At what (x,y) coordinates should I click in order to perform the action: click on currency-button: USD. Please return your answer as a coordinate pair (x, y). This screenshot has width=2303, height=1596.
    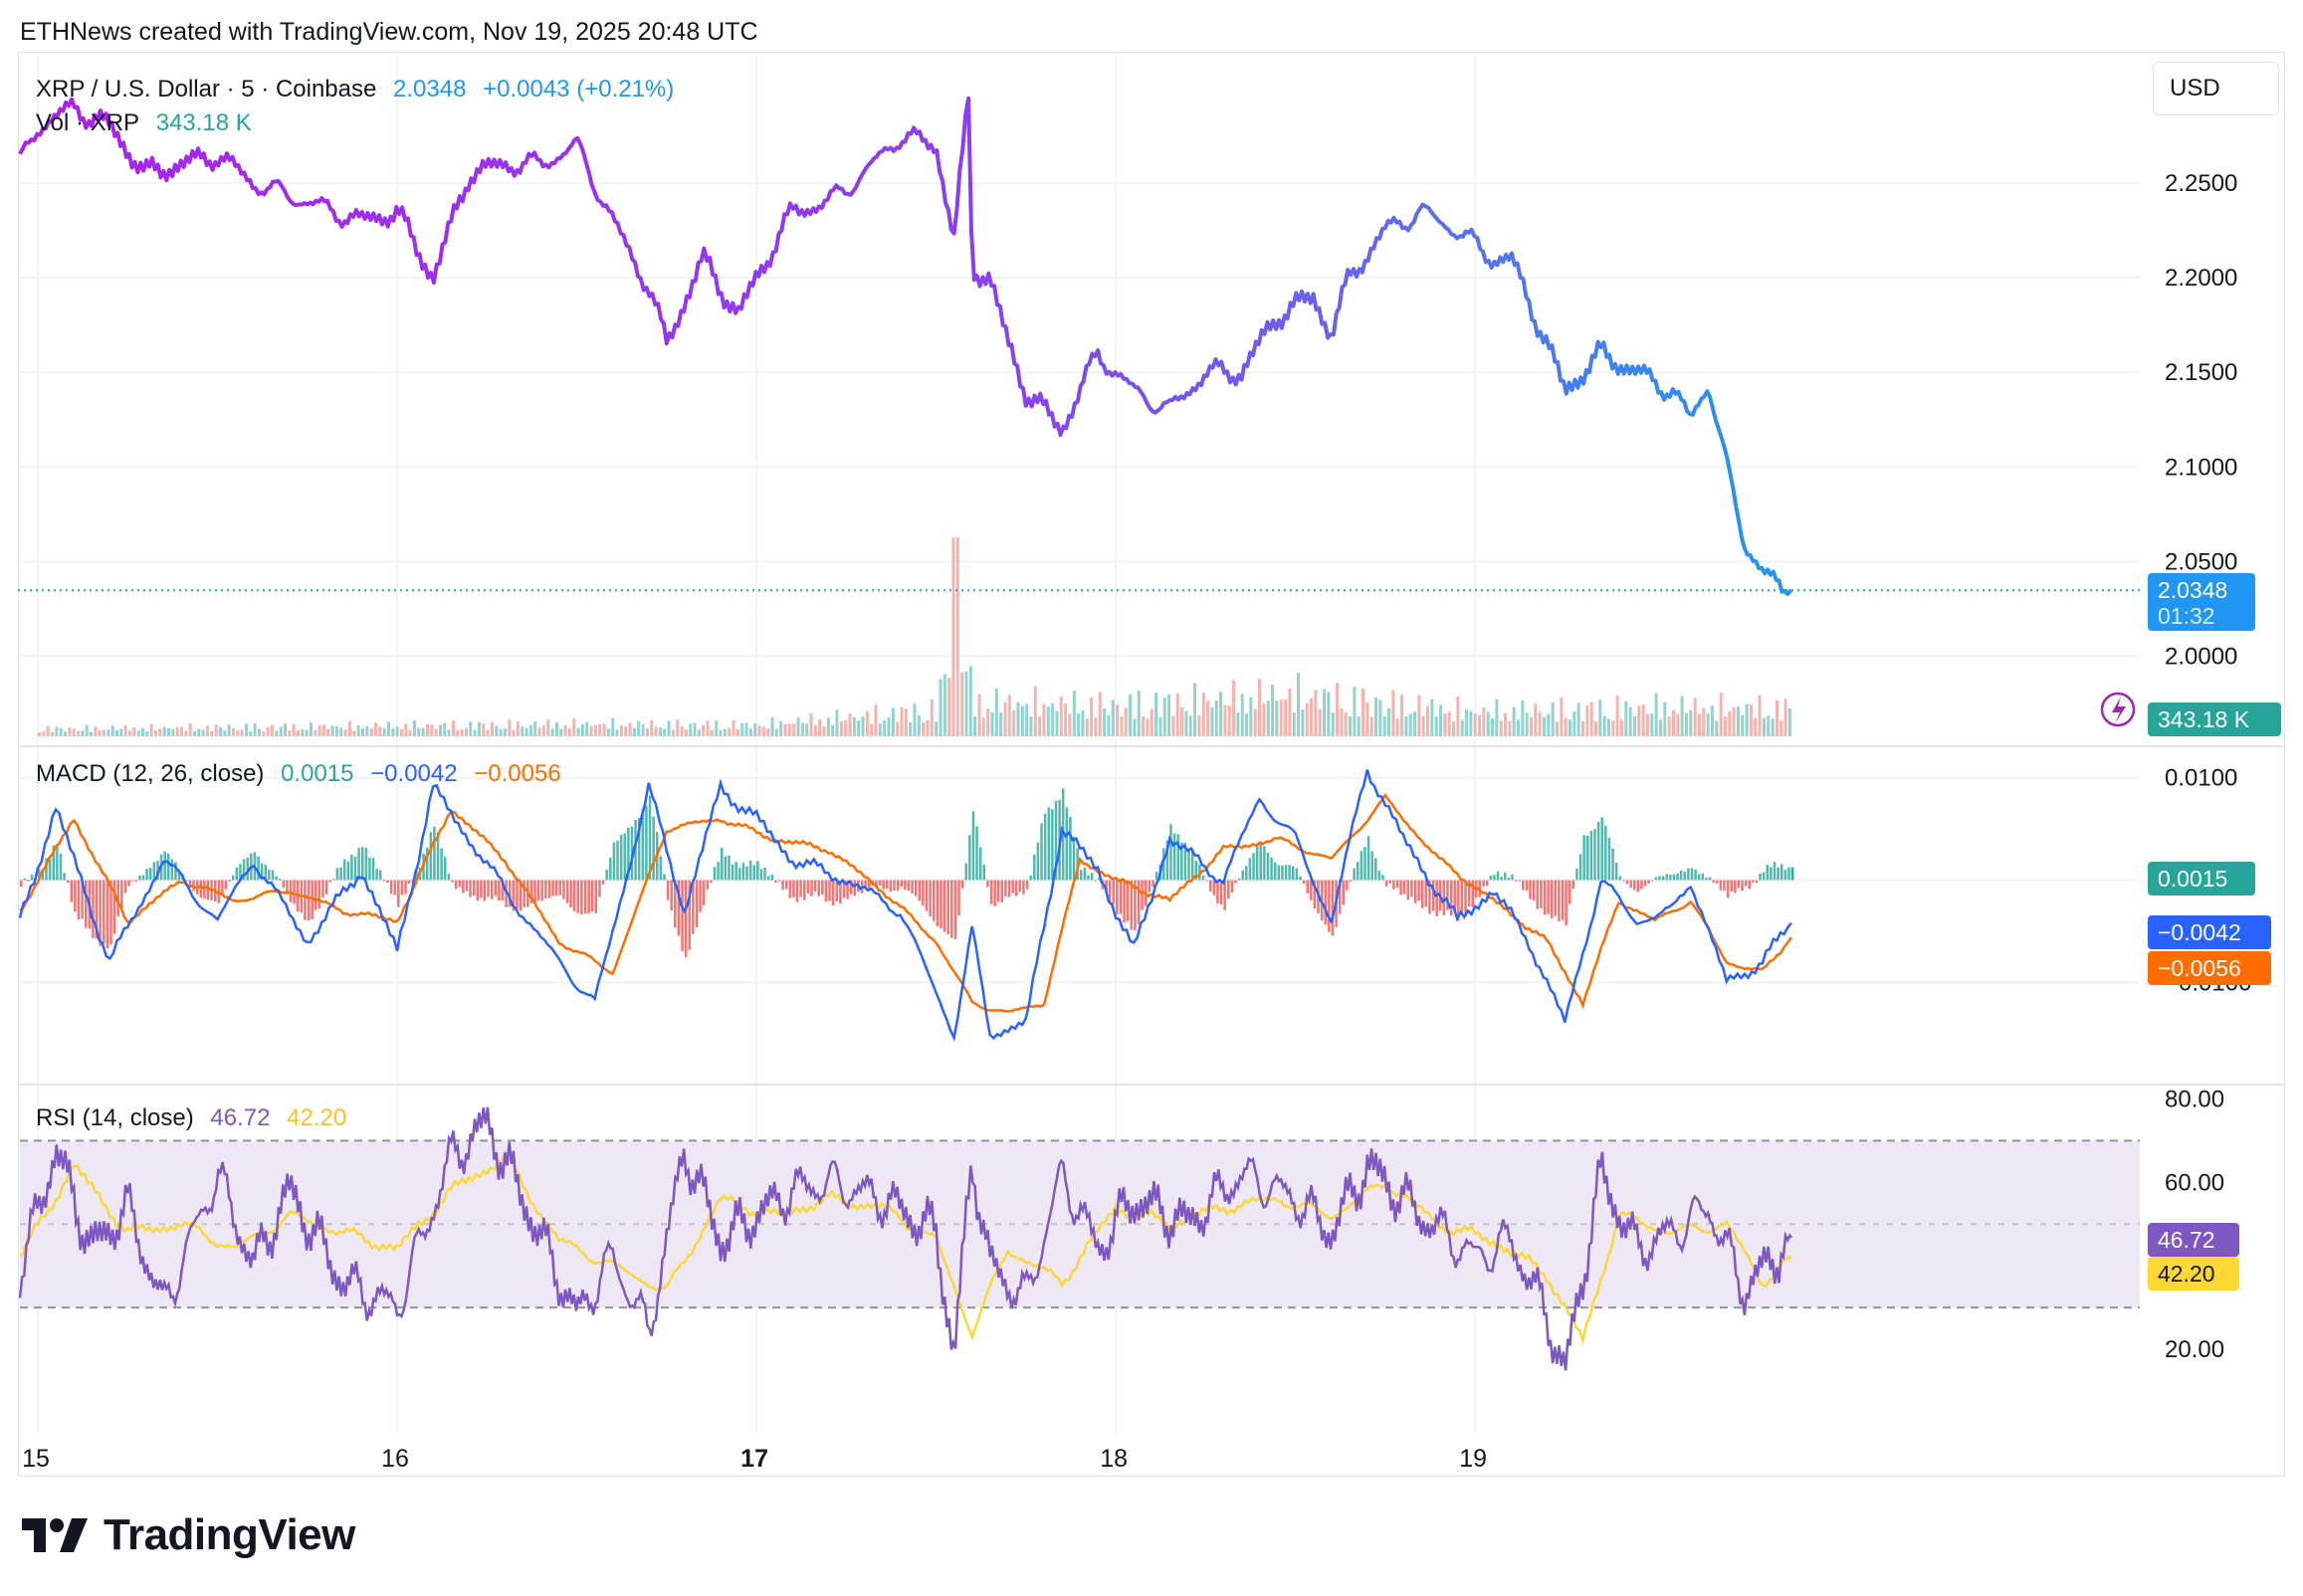
    Looking at the image, I should click on (2216, 89).